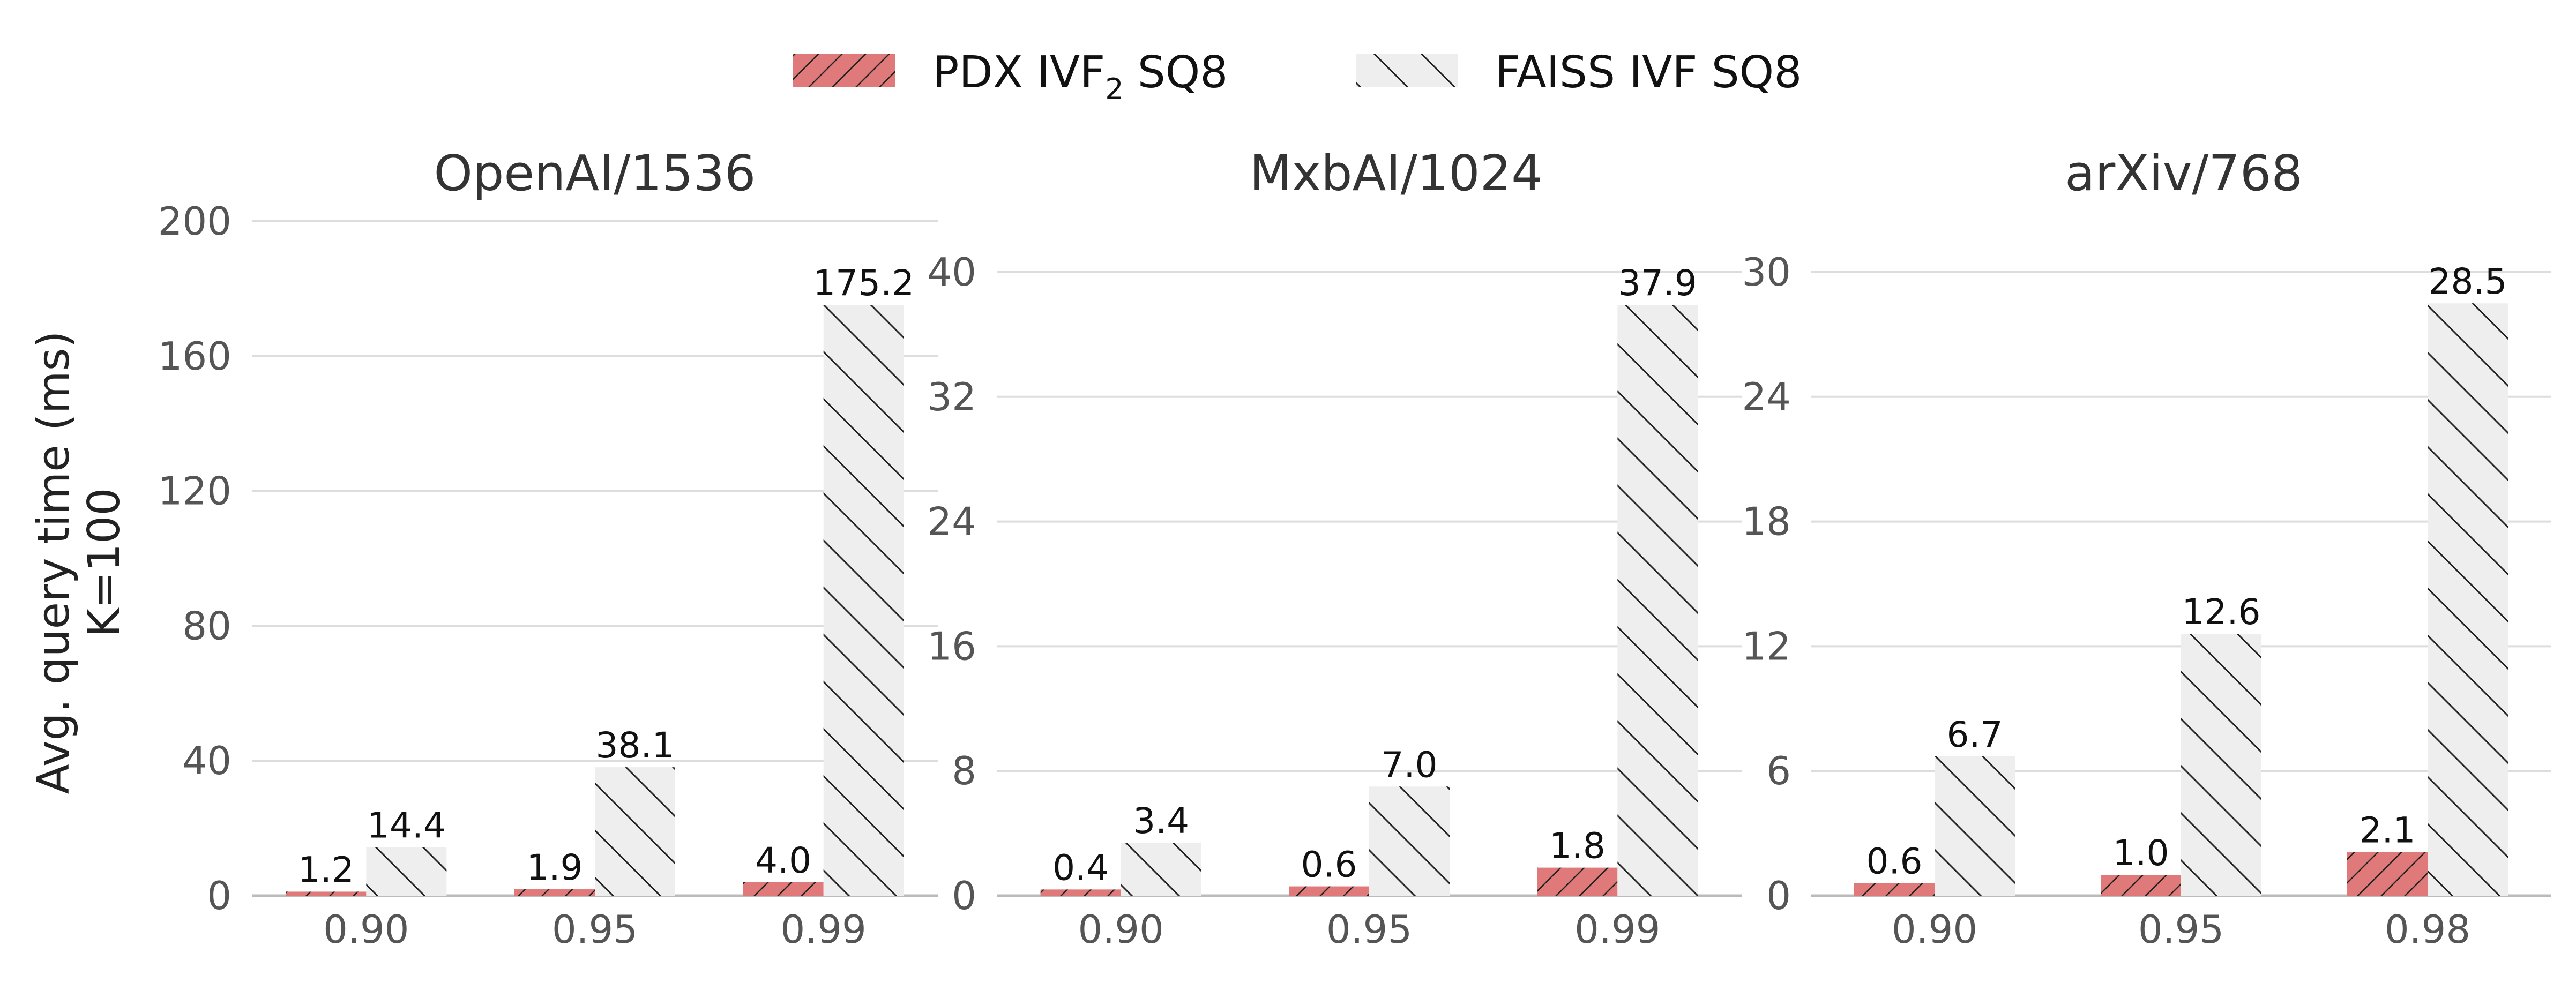 Image resolution: width=2576 pixels, height=983 pixels. I want to click on data-label: 37.9, so click(1658, 283).